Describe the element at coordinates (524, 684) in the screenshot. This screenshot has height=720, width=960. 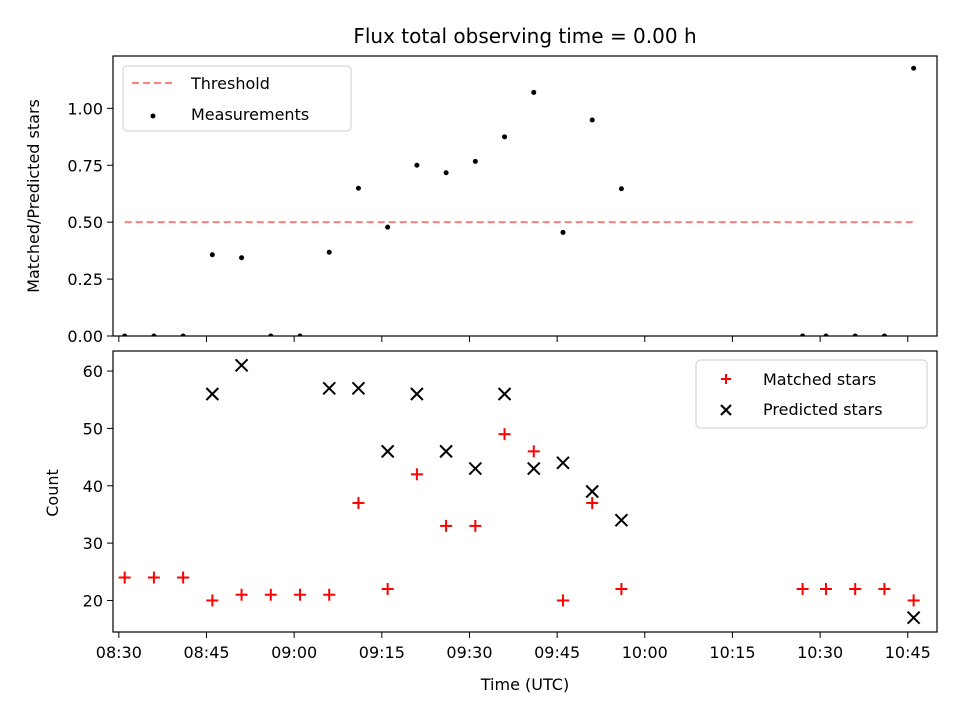
I see `x-axis-label: Time (UTC)` at that location.